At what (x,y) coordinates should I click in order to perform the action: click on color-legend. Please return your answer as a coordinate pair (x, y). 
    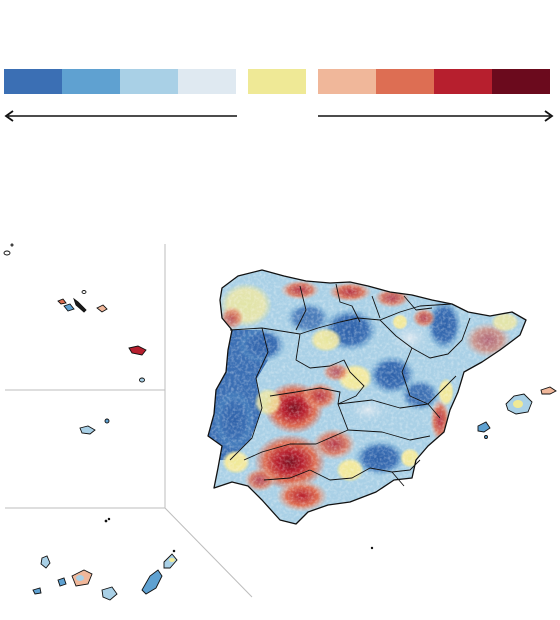
    Looking at the image, I should click on (279, 95).